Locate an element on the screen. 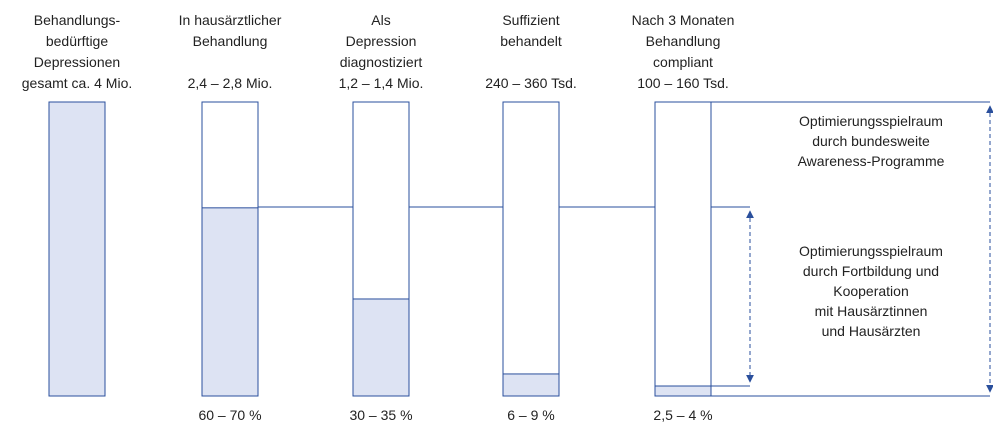 The width and height of the screenshot is (993, 430). annotation: durch Fortbildung und is located at coordinates (871, 271).